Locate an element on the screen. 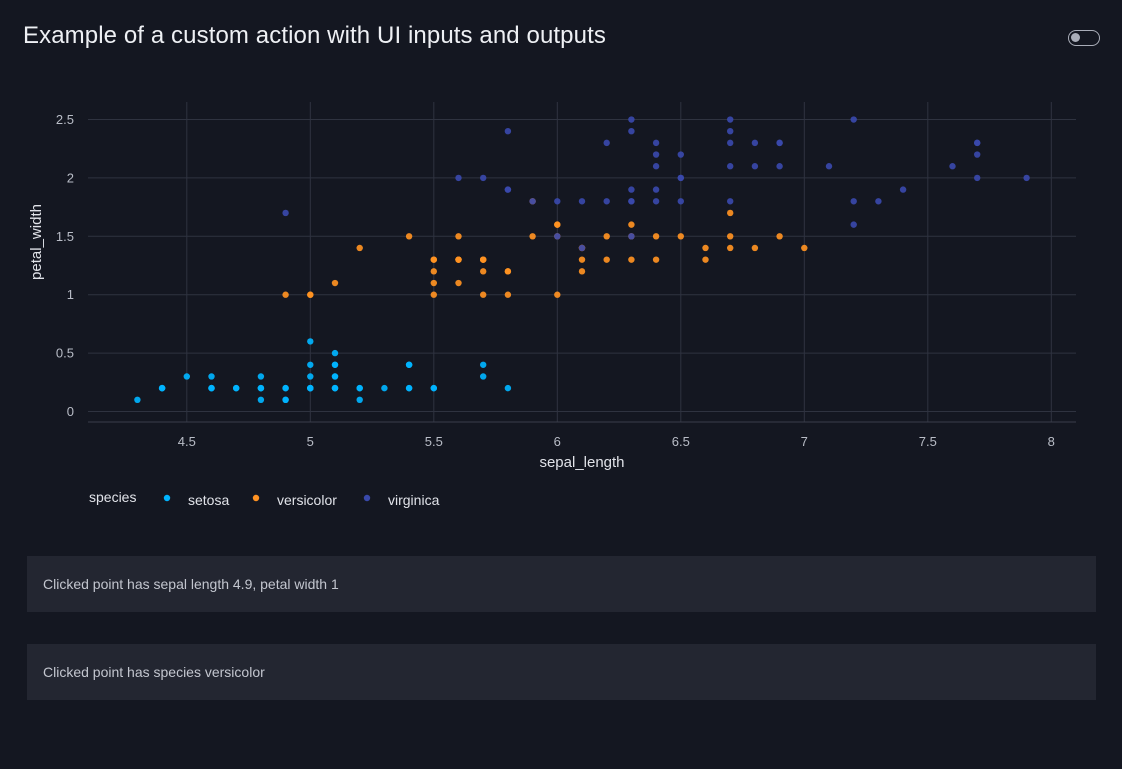  toggle-knob is located at coordinates (1075, 37).